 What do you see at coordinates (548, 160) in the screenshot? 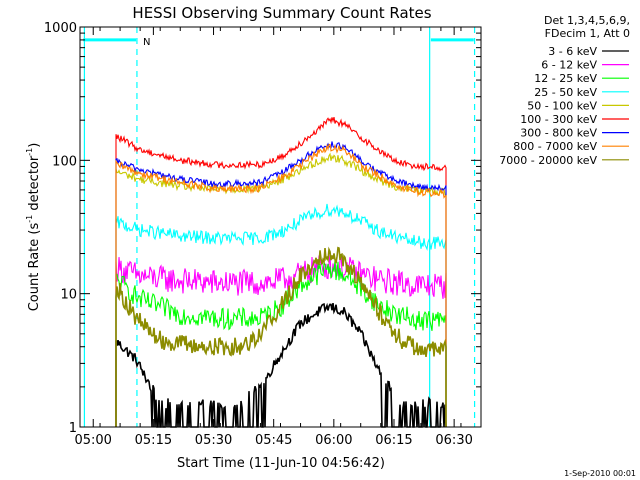
I see `legend-label-9: 7000 - 20000 keV` at bounding box center [548, 160].